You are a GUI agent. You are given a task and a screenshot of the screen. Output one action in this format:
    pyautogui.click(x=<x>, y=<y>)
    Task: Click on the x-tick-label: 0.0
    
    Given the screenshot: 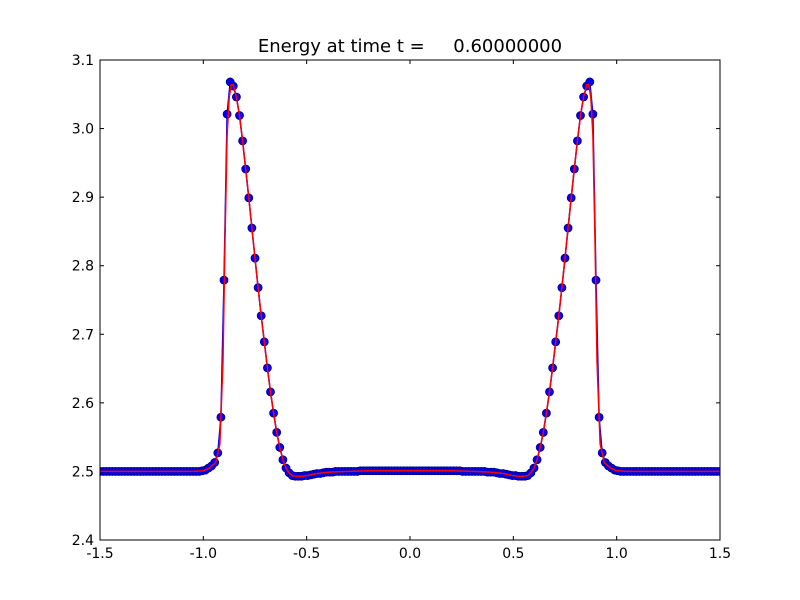 What is the action you would take?
    pyautogui.click(x=410, y=554)
    